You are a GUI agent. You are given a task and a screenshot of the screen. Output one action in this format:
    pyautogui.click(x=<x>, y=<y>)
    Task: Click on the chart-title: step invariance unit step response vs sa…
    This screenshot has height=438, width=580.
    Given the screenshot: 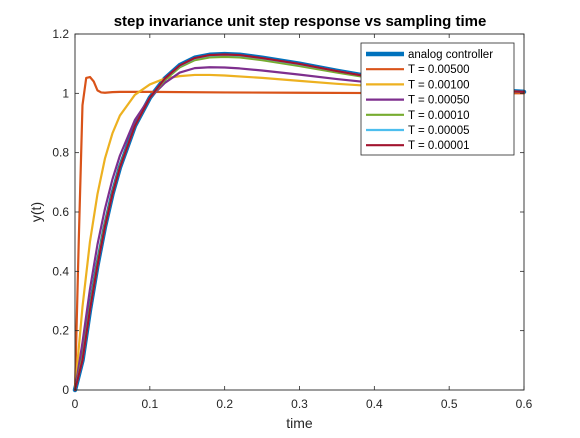 What is the action you would take?
    pyautogui.click(x=300, y=21)
    